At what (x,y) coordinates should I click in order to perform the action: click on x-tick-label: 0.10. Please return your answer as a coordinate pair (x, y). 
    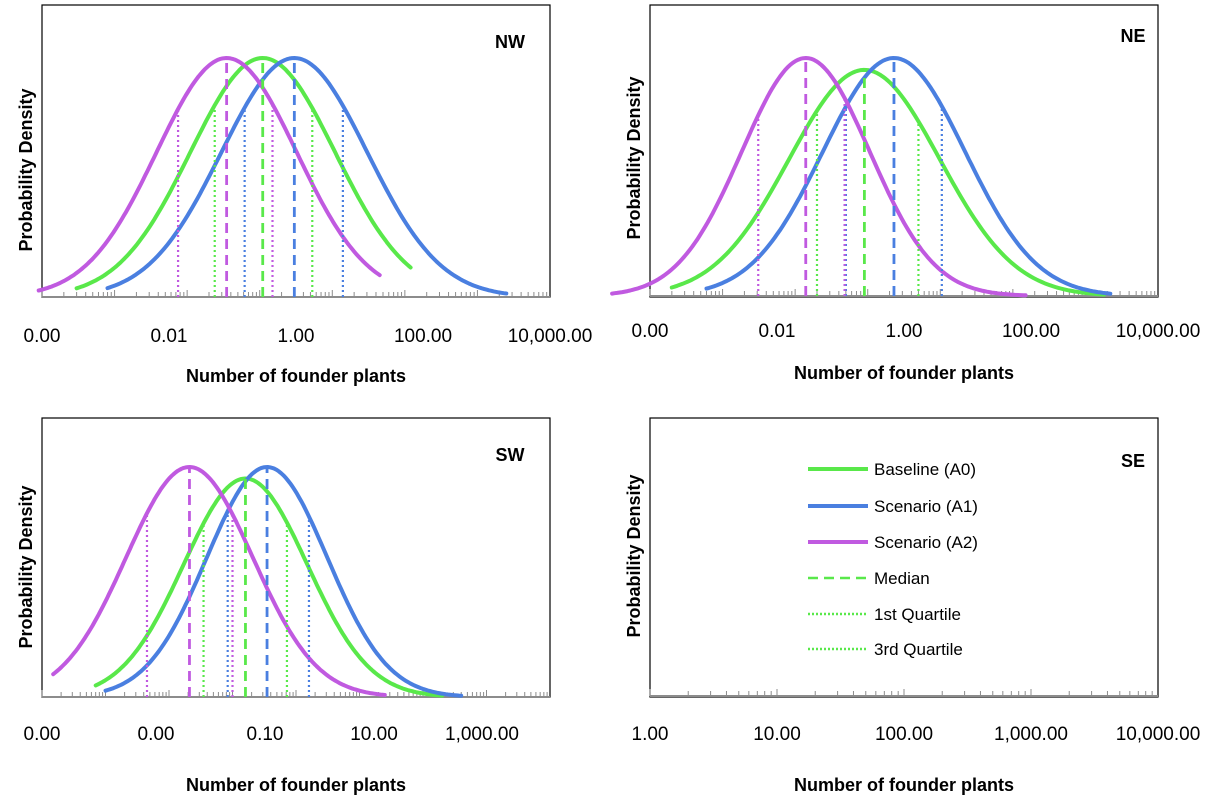
    Looking at the image, I should click on (265, 734).